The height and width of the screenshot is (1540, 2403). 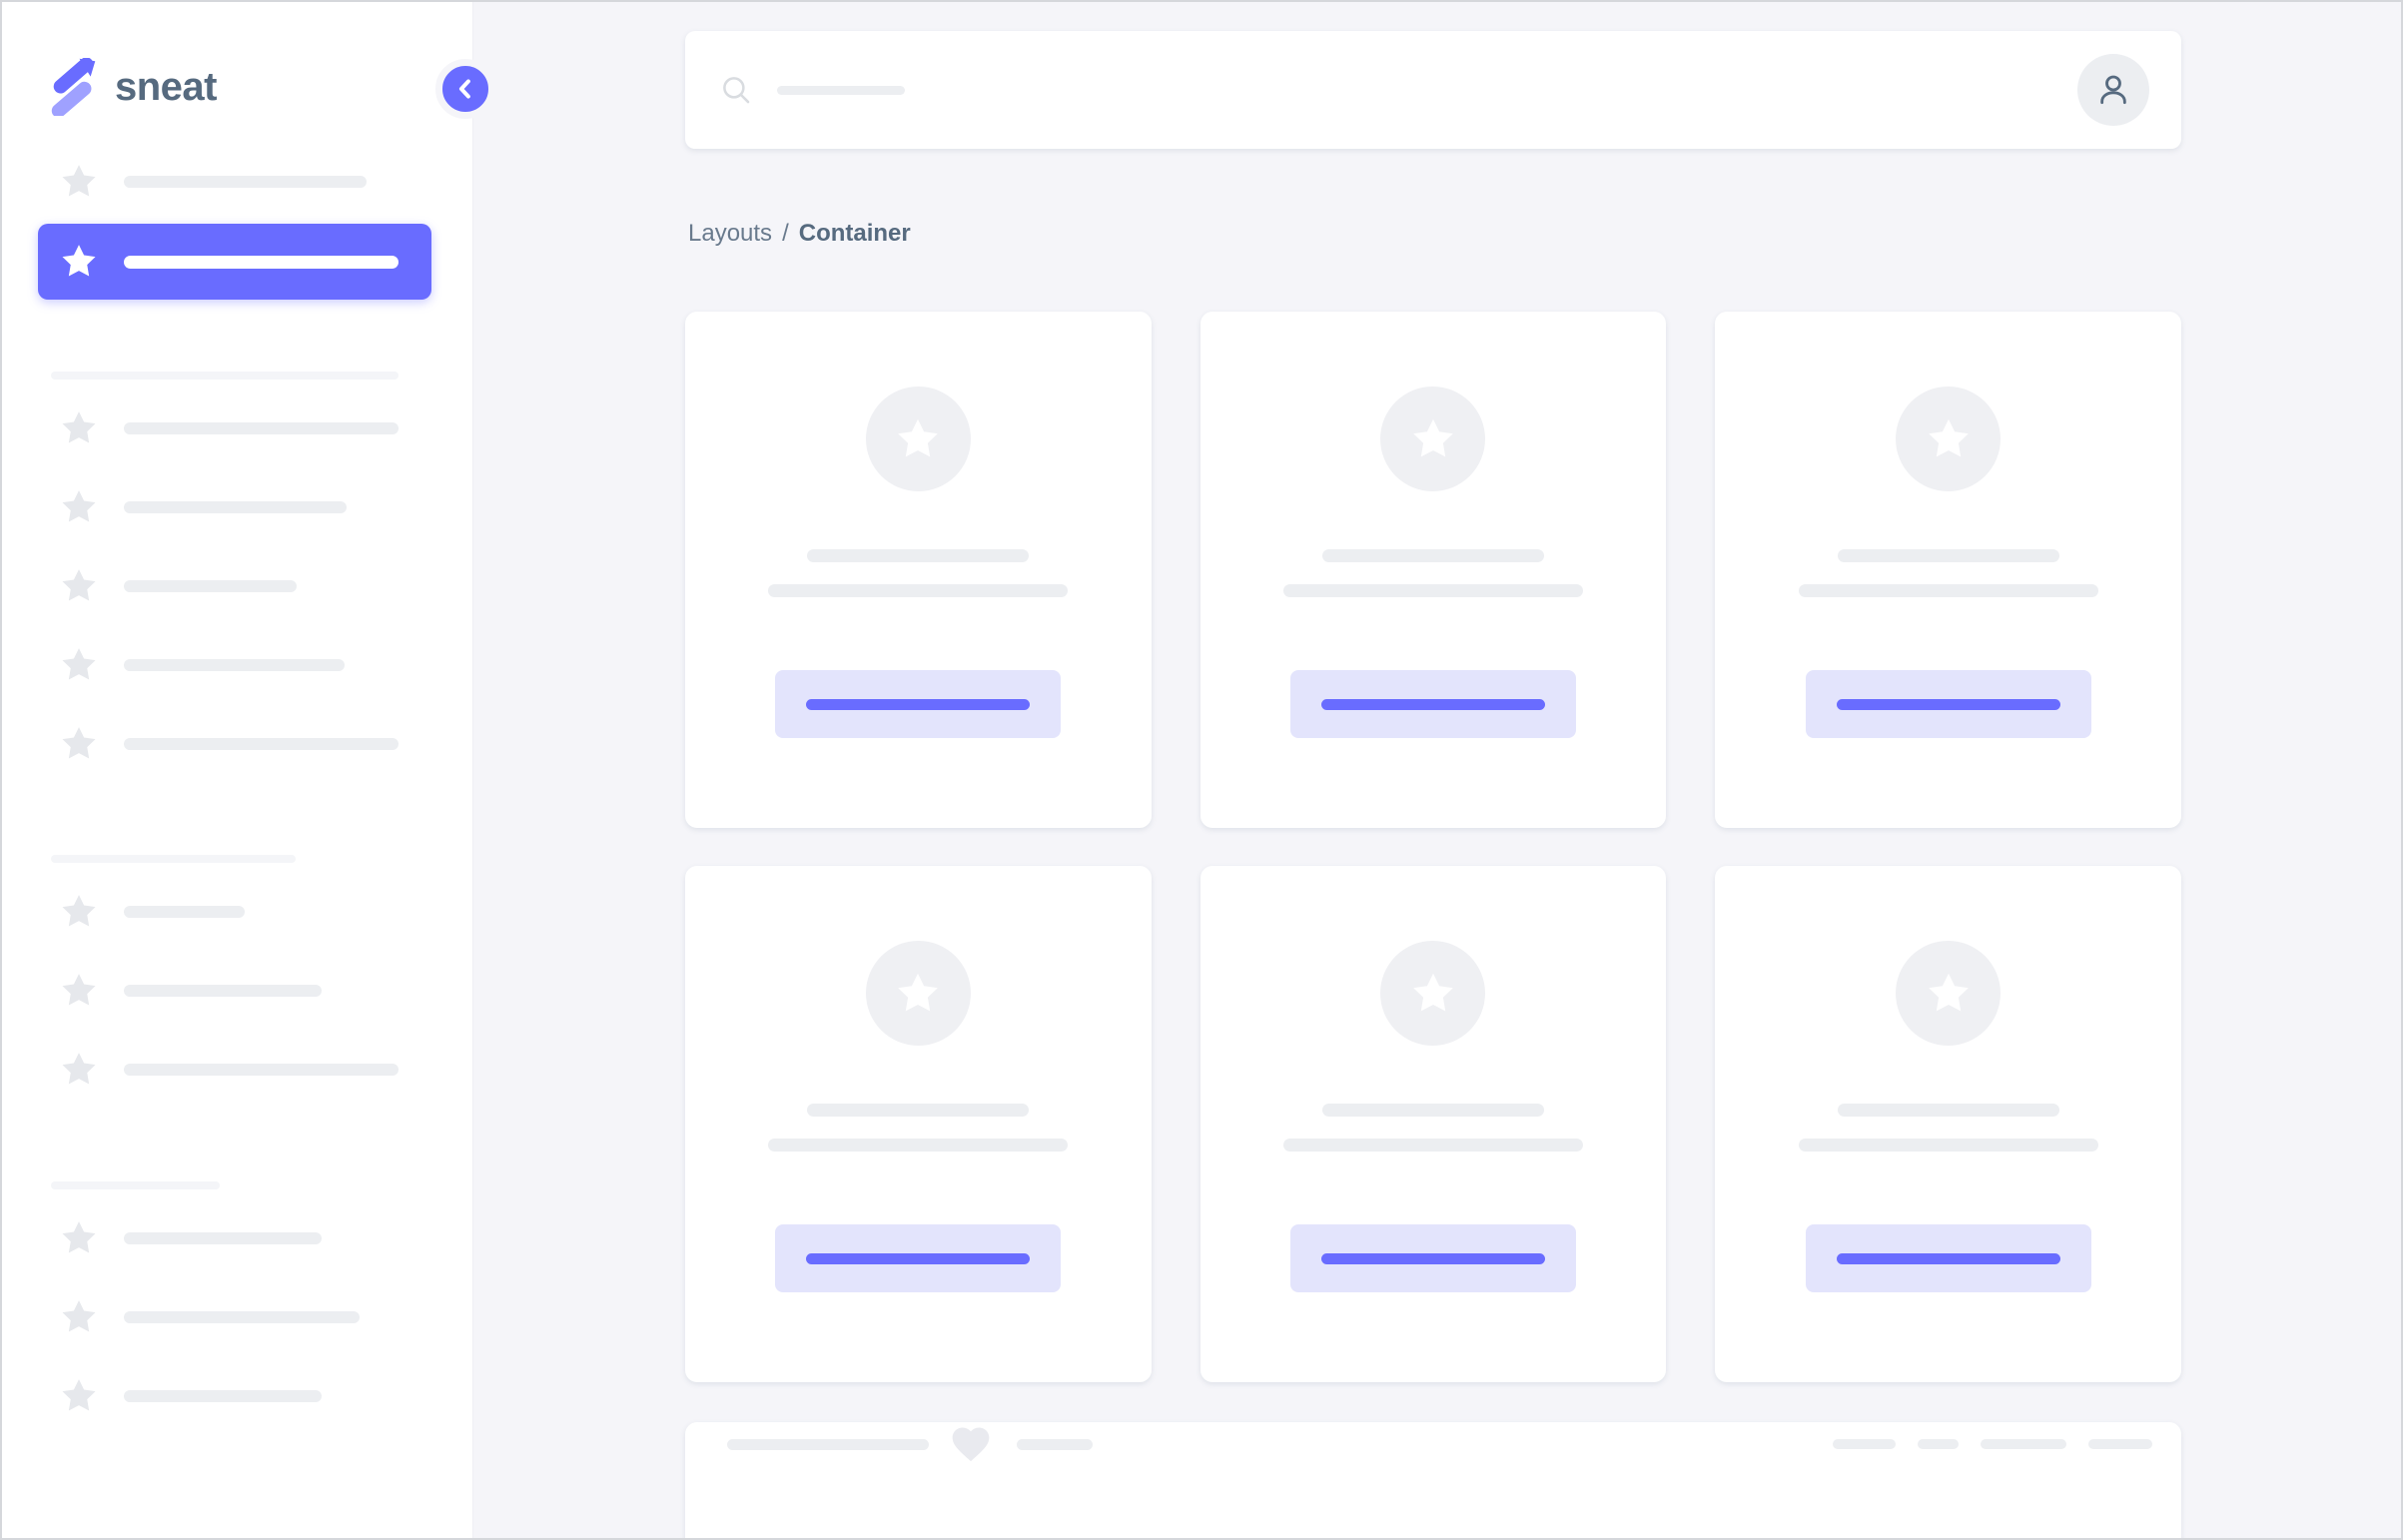 I want to click on sidebar-item-active, so click(x=234, y=262).